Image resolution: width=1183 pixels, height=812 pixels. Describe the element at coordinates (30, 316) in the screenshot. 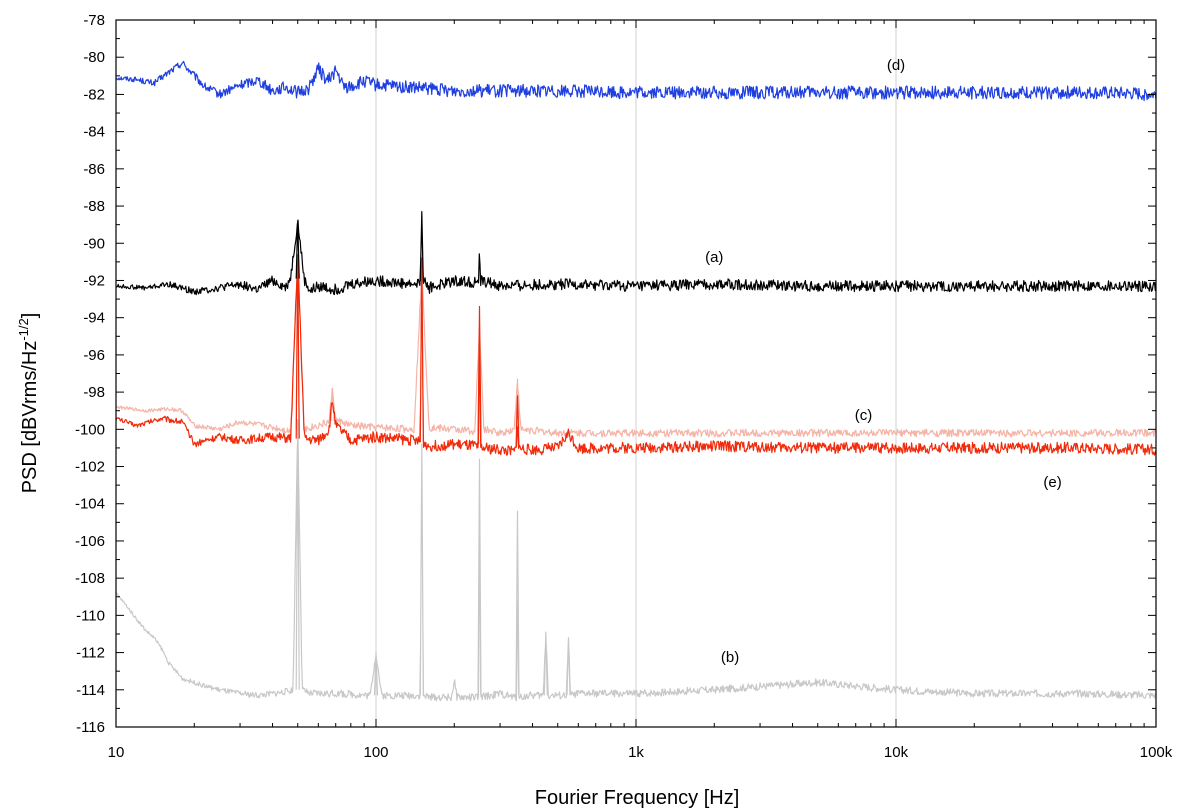

I see `y-axis-title-suffix: ]` at that location.